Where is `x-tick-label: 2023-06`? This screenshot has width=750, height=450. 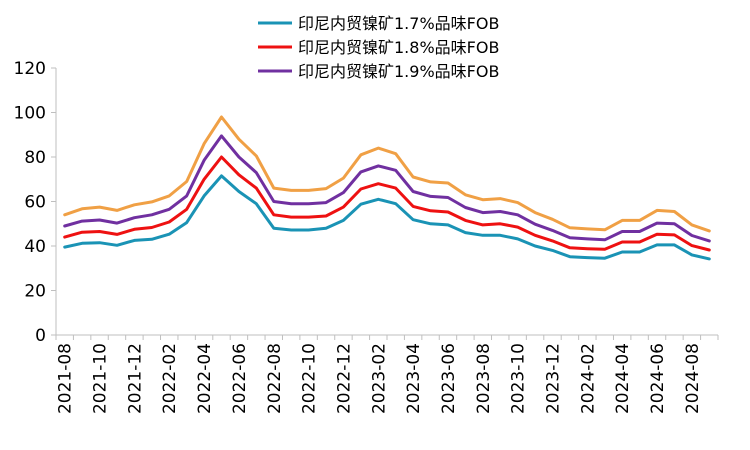
x-tick-label: 2023-06 is located at coordinates (449, 378).